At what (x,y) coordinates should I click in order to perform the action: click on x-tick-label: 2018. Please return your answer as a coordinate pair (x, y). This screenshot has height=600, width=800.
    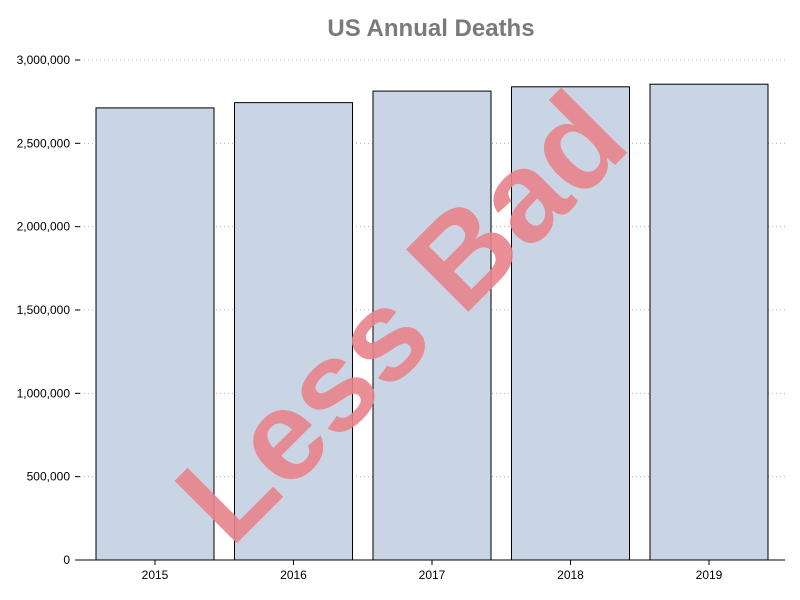
    Looking at the image, I should click on (570, 575).